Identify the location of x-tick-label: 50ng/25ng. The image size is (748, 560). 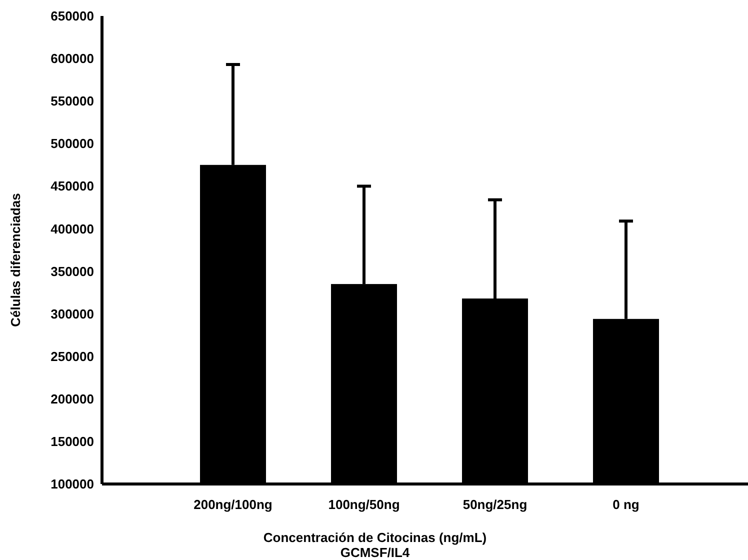
(495, 504).